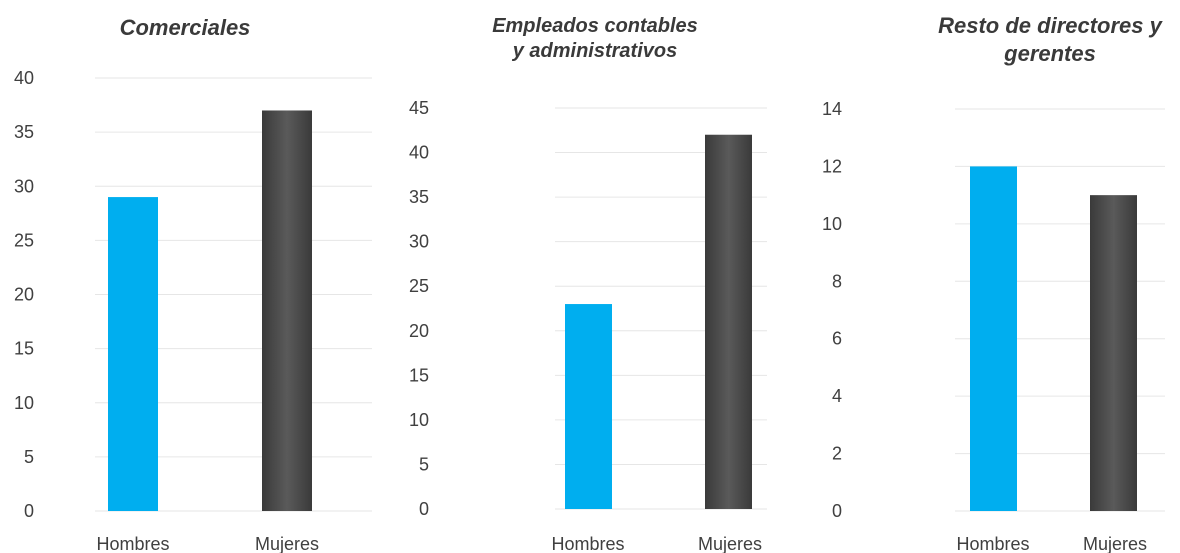 The image size is (1180, 553). What do you see at coordinates (837, 281) in the screenshot?
I see `y-tick-label: 8` at bounding box center [837, 281].